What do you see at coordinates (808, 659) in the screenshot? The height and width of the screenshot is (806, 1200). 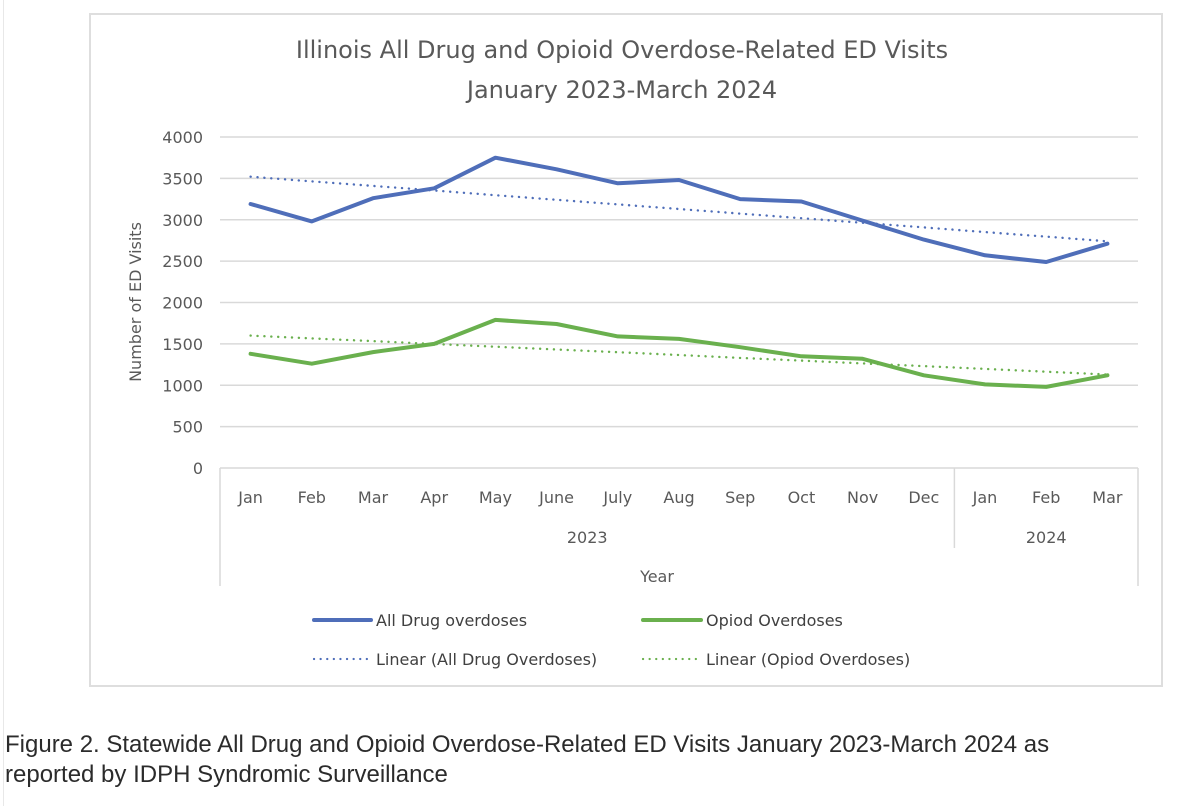 I see `legend-label-linear-opioid: Linear (Opiod Overdoses)` at bounding box center [808, 659].